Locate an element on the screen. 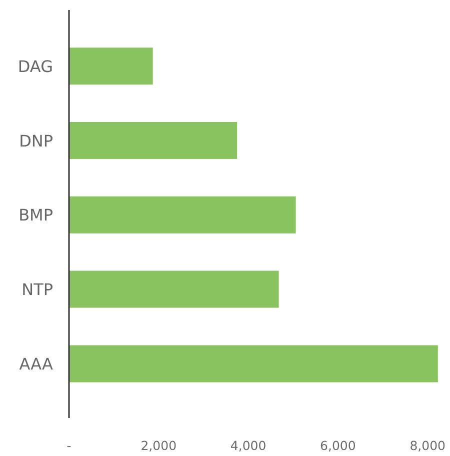 The image size is (450, 456). y-tick-label: NTP is located at coordinates (38, 290).